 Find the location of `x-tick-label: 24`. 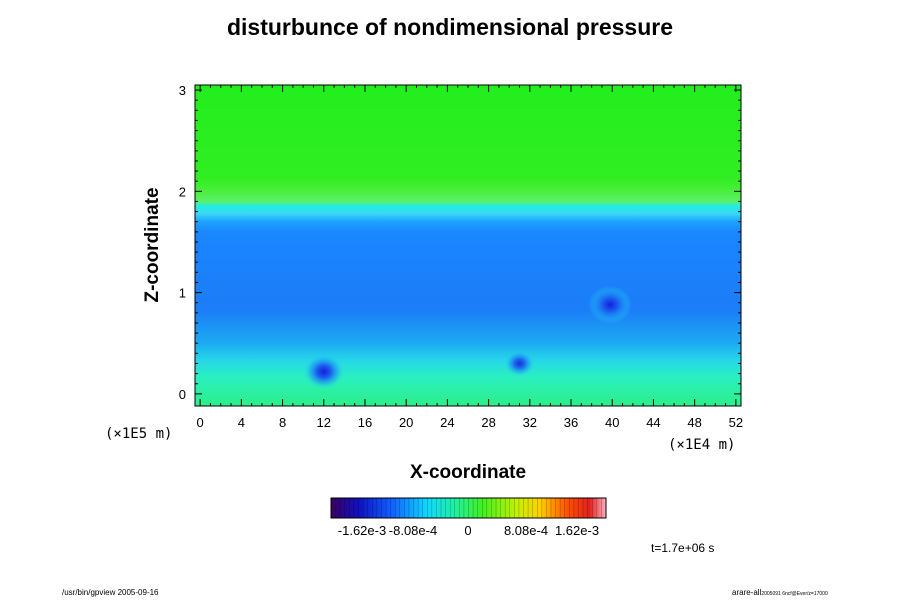

x-tick-label: 24 is located at coordinates (447, 422).